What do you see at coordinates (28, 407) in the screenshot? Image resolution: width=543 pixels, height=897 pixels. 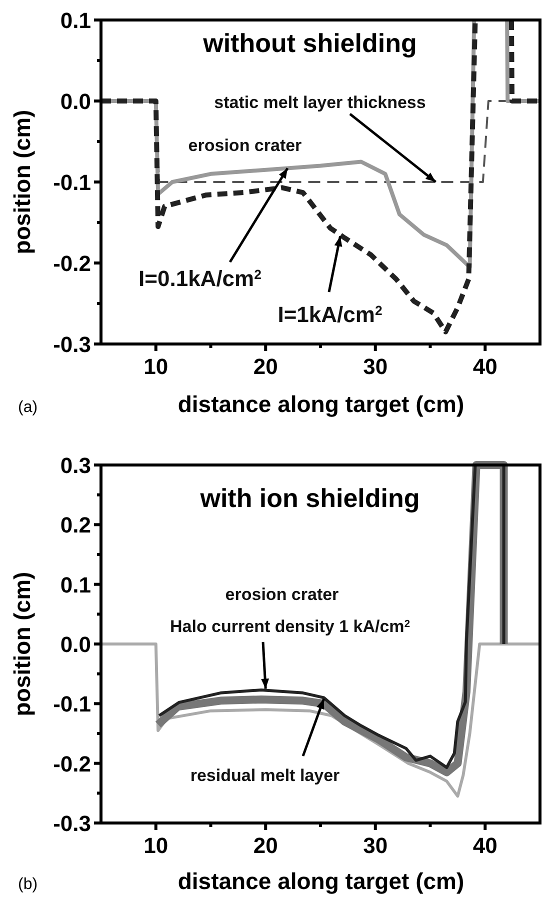 I see `text: (a)` at bounding box center [28, 407].